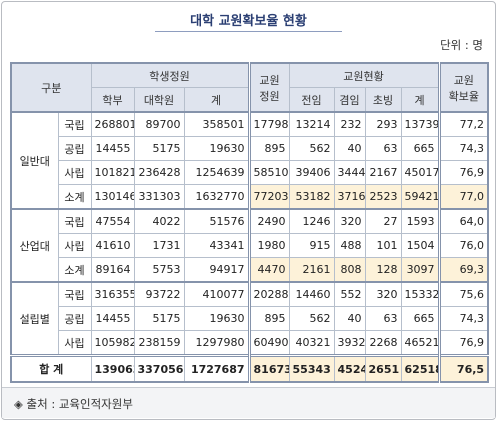 This screenshot has height=421, width=497. Describe the element at coordinates (112, 270) in the screenshot. I see `cell: 89164` at that location.